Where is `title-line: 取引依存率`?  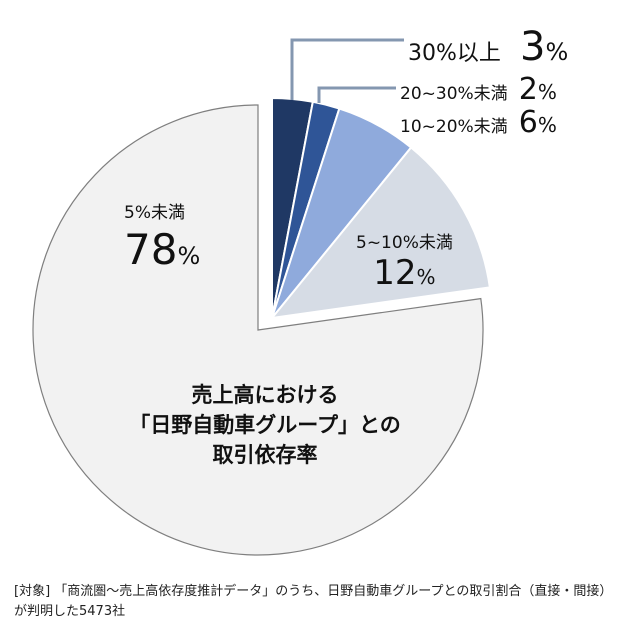 title-line: 取引依存率 is located at coordinates (265, 455).